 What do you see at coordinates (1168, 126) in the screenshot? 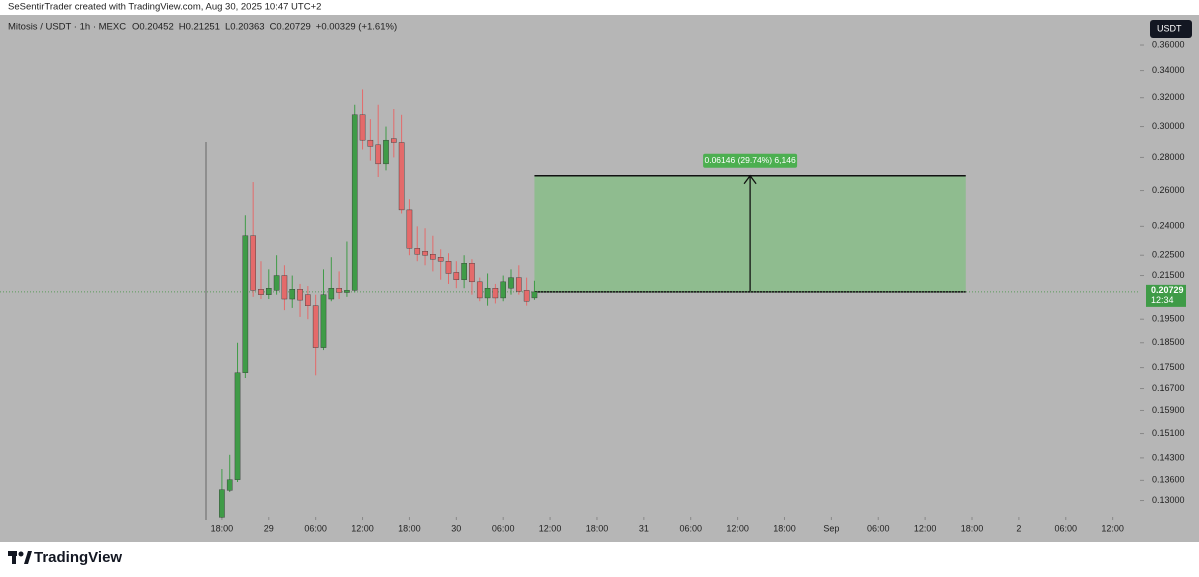
I see `y-tick-label: 0.30000` at bounding box center [1168, 126].